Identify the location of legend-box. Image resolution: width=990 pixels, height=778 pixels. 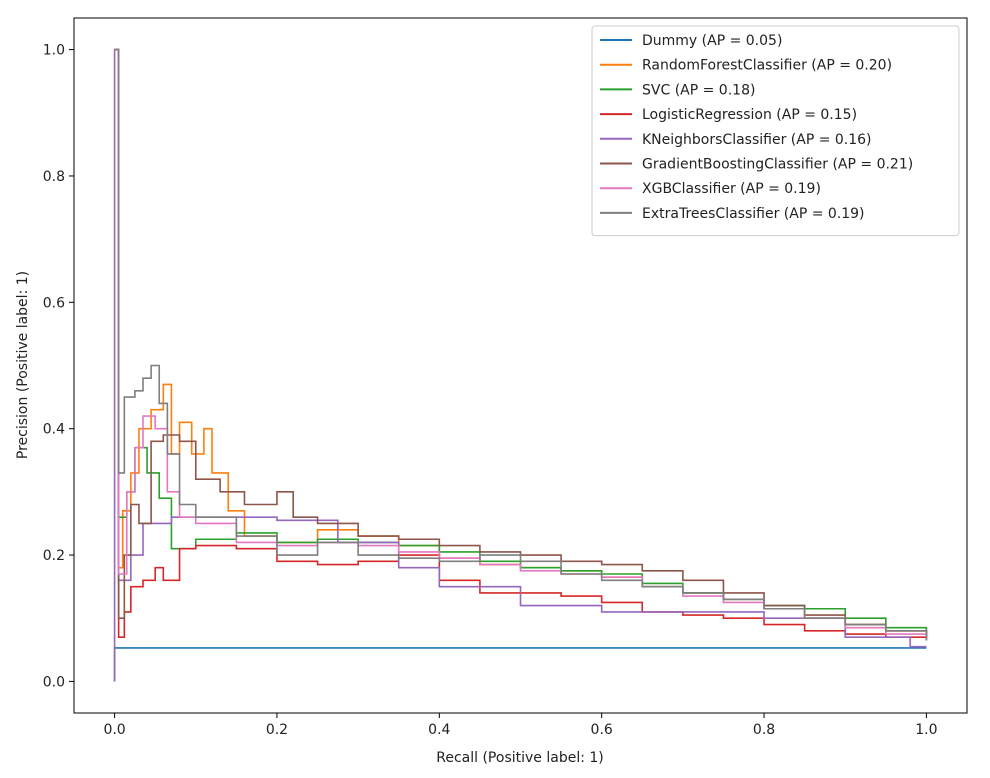
(775, 131).